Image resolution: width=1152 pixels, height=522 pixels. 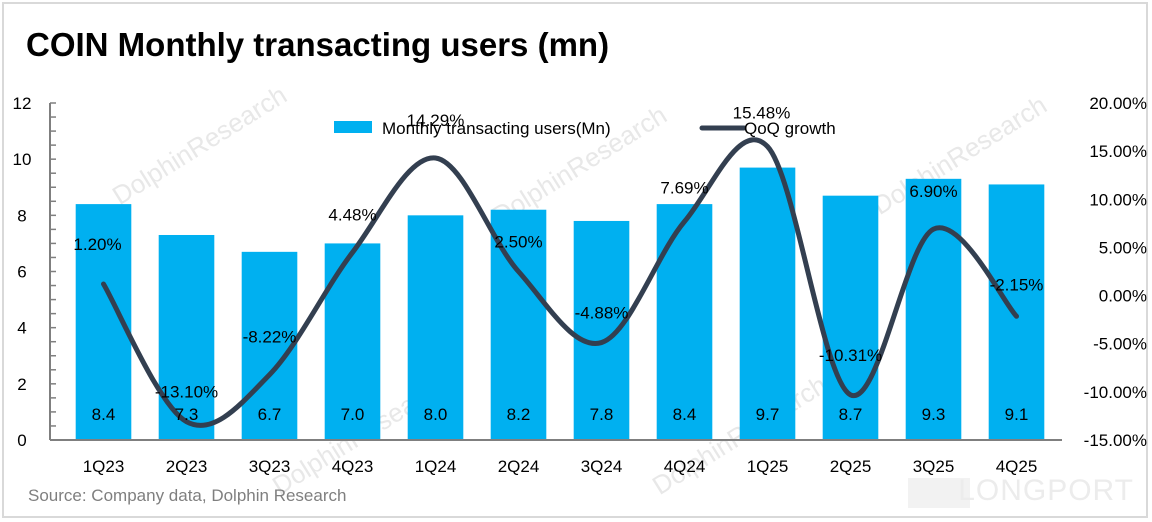 What do you see at coordinates (1118, 103) in the screenshot?
I see `y2-tick-label: 20.00%` at bounding box center [1118, 103].